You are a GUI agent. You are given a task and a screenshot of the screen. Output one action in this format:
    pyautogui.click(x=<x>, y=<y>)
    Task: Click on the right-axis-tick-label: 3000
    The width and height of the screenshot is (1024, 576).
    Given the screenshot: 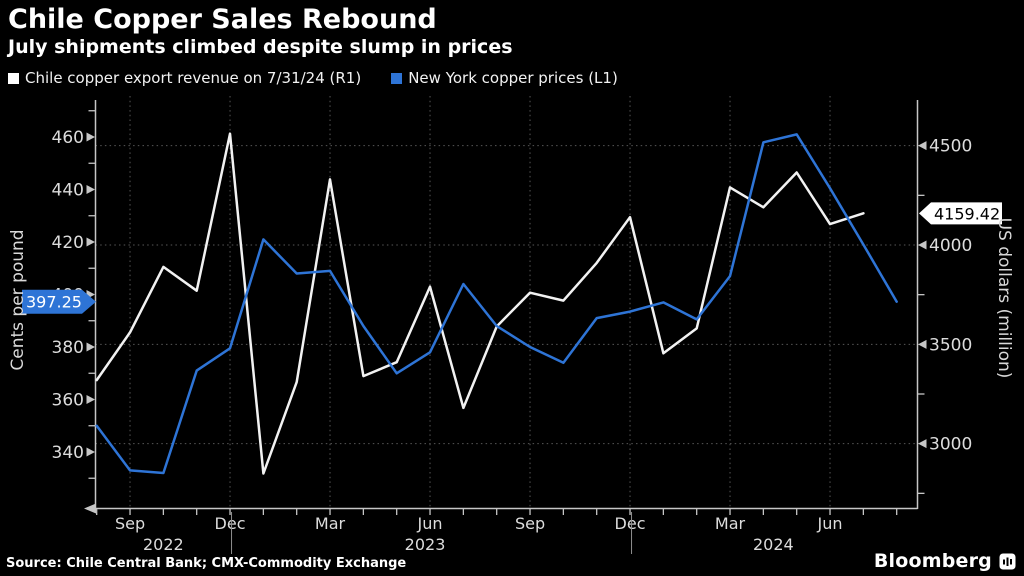 What is the action you would take?
    pyautogui.click(x=950, y=445)
    